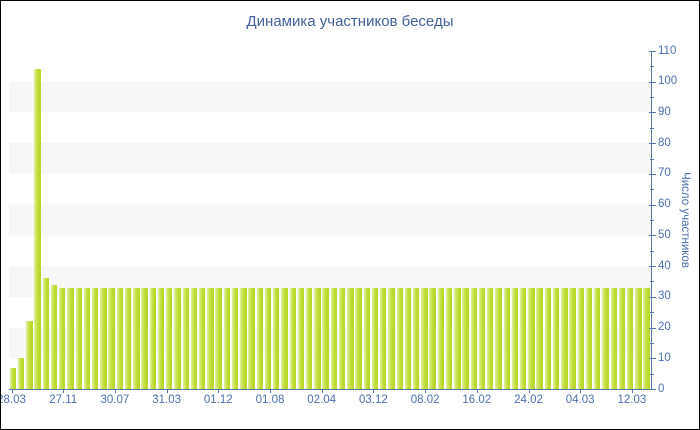 This screenshot has height=430, width=700. Describe the element at coordinates (270, 400) in the screenshot. I see `x-tick-label: 01.08` at that location.